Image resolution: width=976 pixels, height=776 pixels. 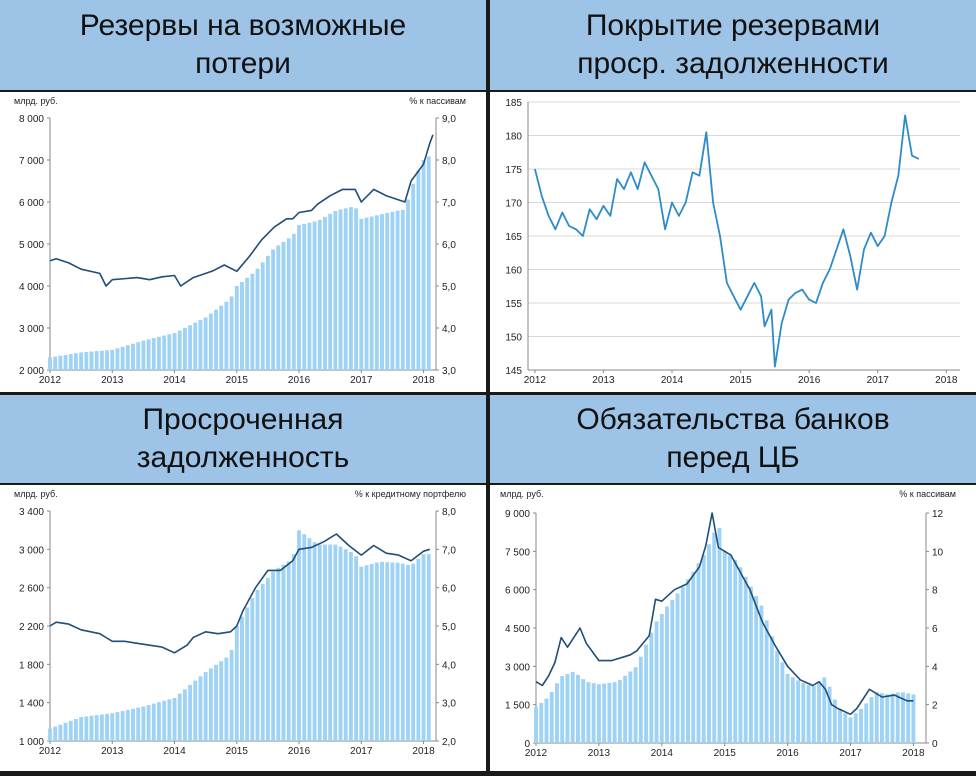 I want to click on y-tick-right-label: 3,0, so click(x=449, y=704).